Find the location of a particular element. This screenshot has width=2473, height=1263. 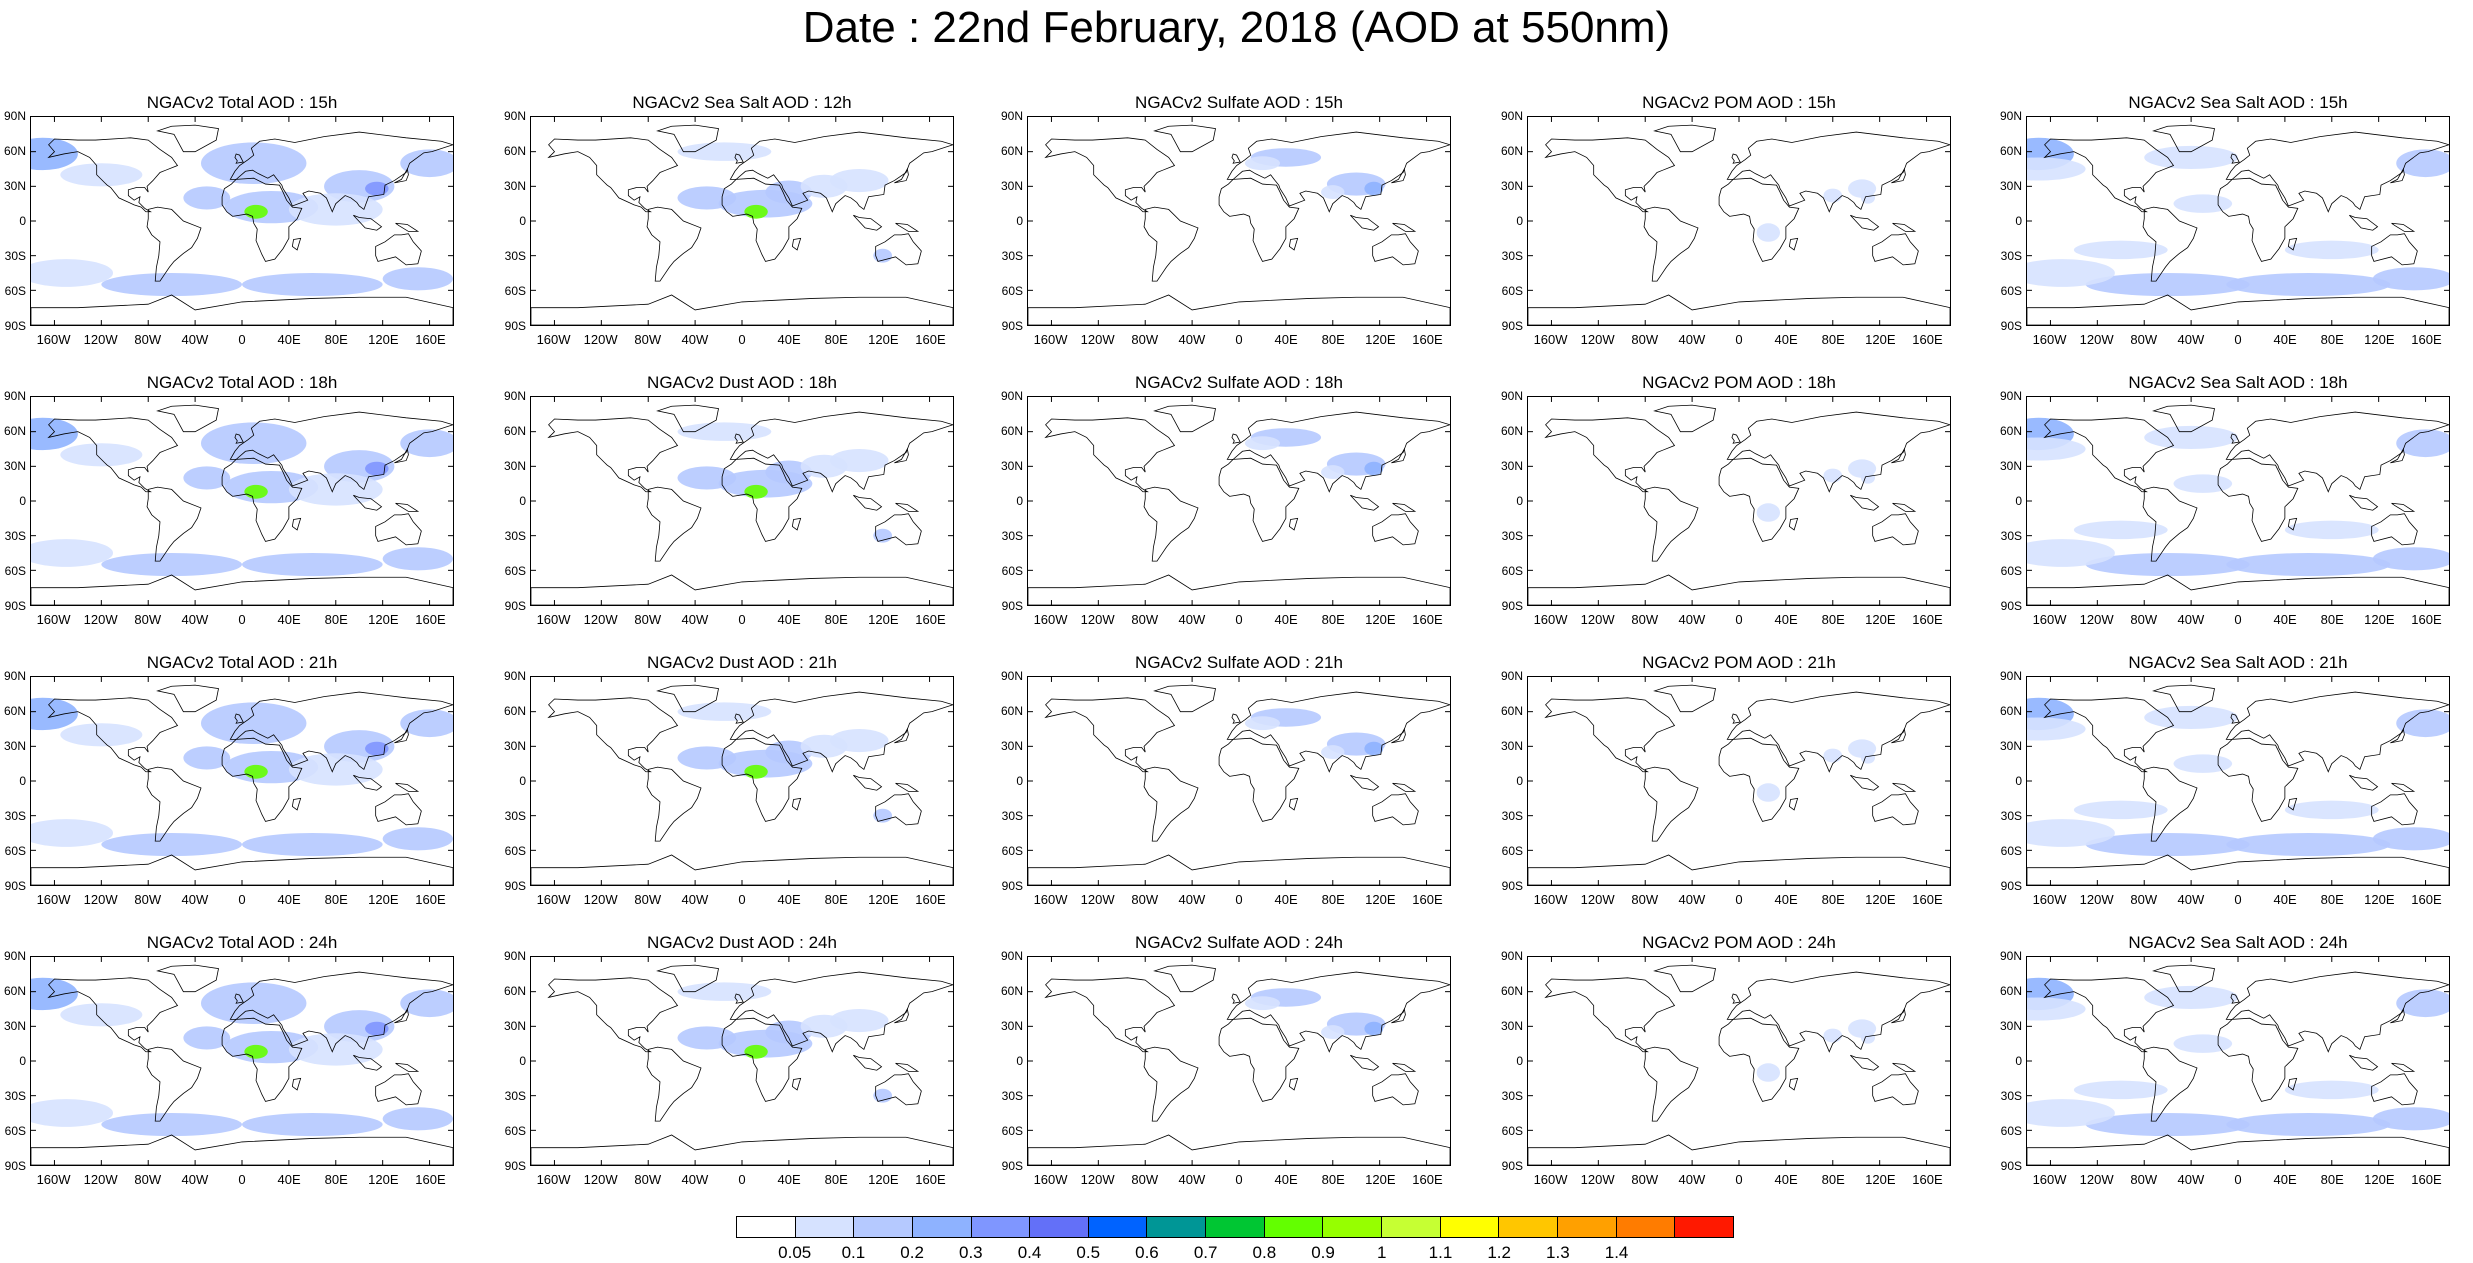

colorbar-label: 1.4 is located at coordinates (1616, 1252).